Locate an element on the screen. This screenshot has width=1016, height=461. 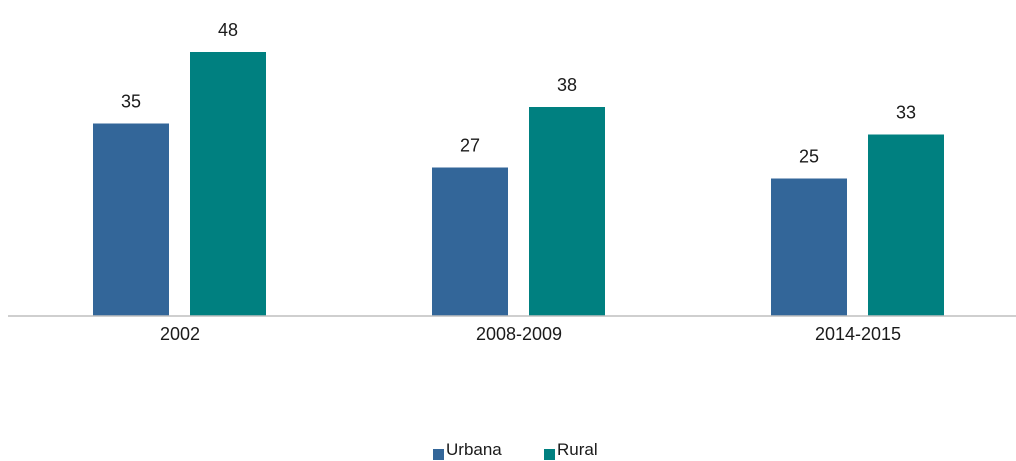
data-label-rural-2014-2015: 33 is located at coordinates (906, 113).